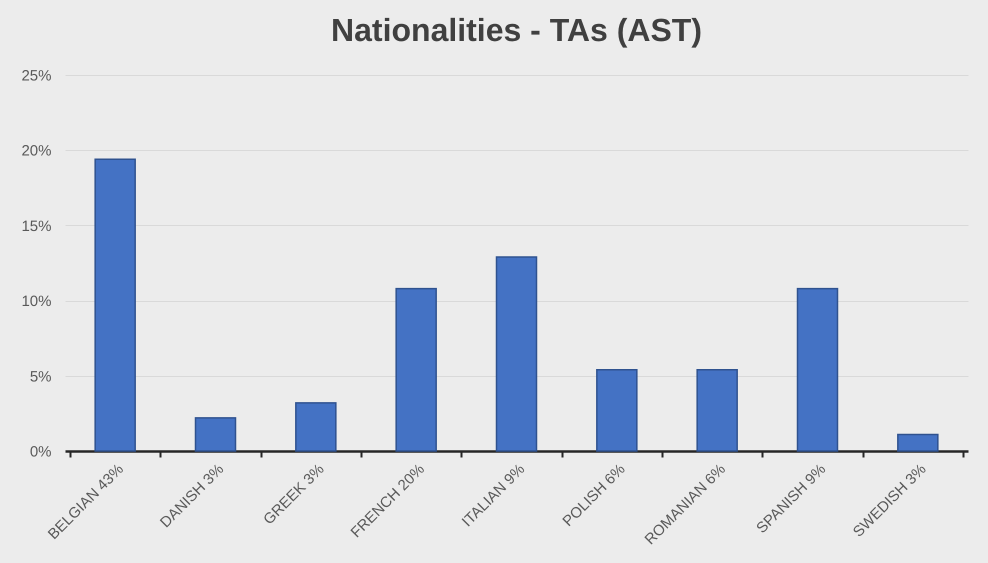 The width and height of the screenshot is (988, 563). I want to click on y-tick-label: 15%, so click(36, 226).